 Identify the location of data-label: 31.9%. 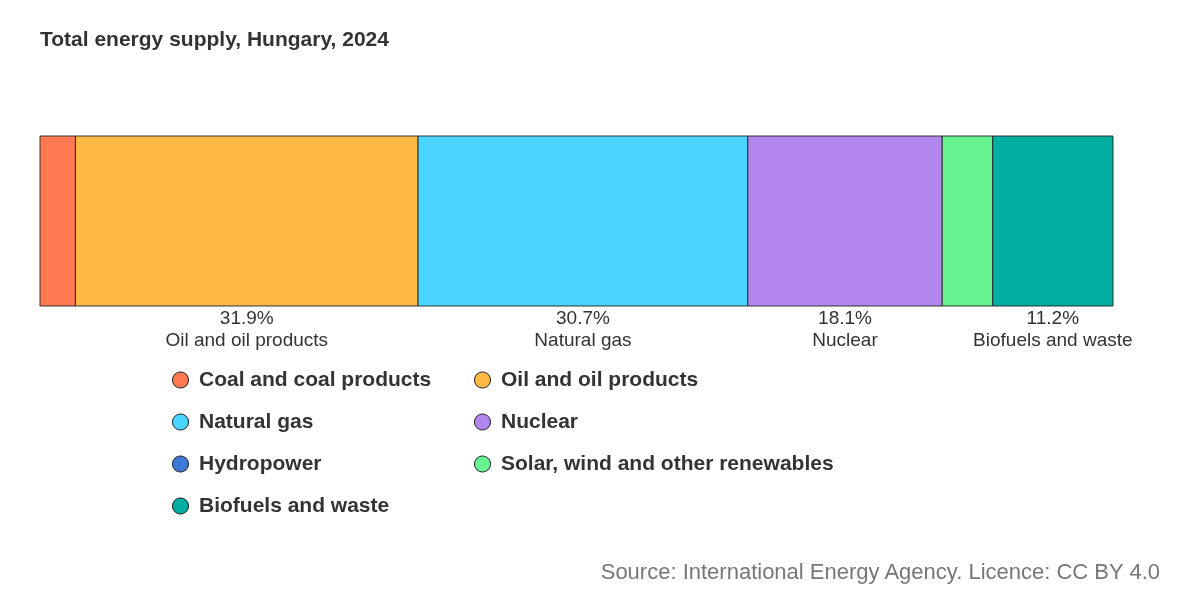
(246, 317).